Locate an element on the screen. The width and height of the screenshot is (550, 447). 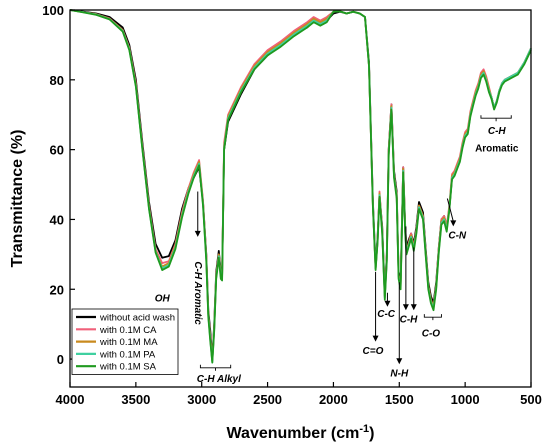
x-axis-title-superscript: -1 is located at coordinates (364, 429).